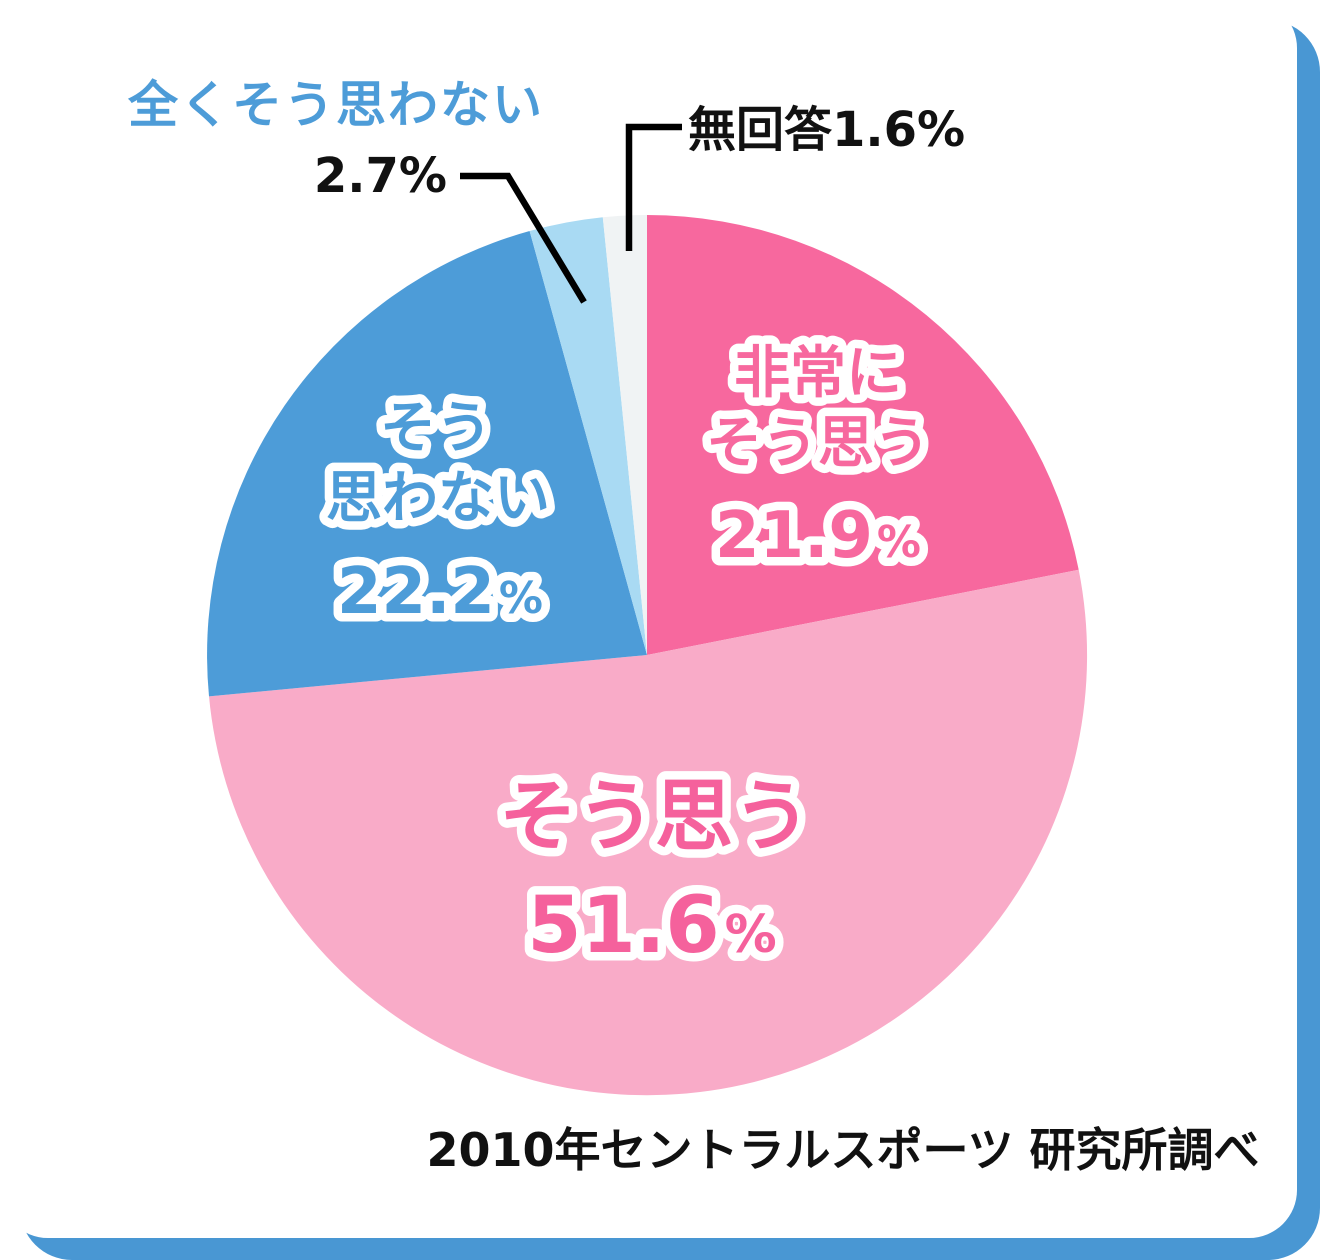 The height and width of the screenshot is (1260, 1320). Describe the element at coordinates (523, 238) in the screenshot. I see `leader-line-strongly-disagree` at that location.